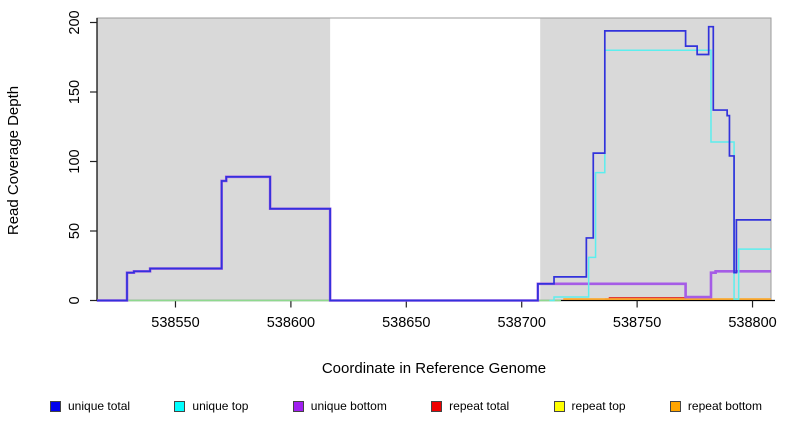 Image resolution: width=792 pixels, height=432 pixels. I want to click on x-axis-title: Coordinate in Reference Genome, so click(434, 368).